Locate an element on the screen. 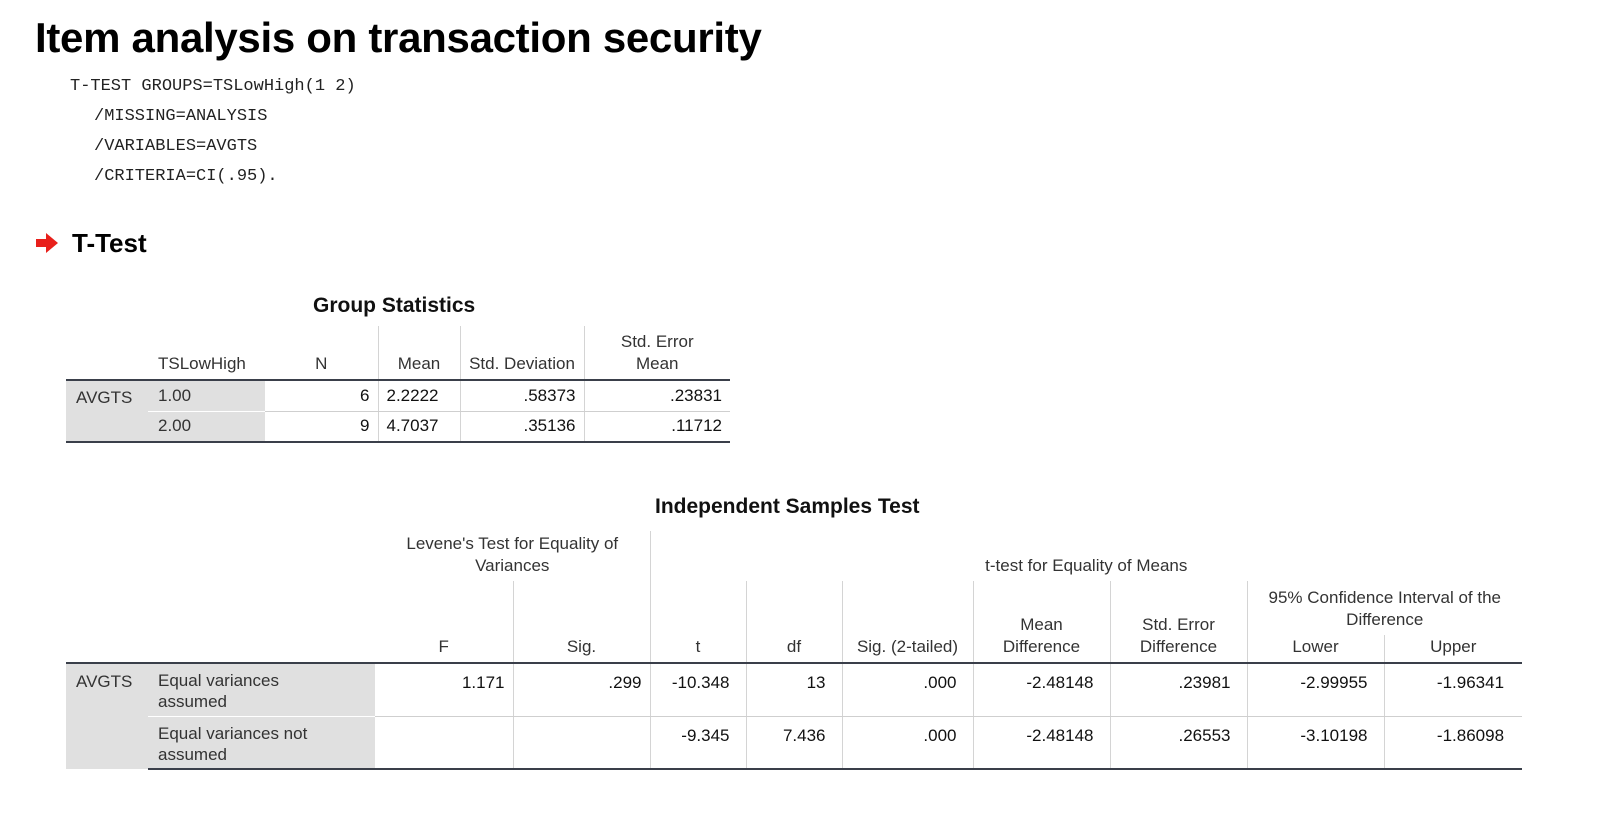 Image resolution: width=1620 pixels, height=832 pixels. table-row: AVGTS 1.00 6 2.2222 .58373 .23831 is located at coordinates (398, 410).